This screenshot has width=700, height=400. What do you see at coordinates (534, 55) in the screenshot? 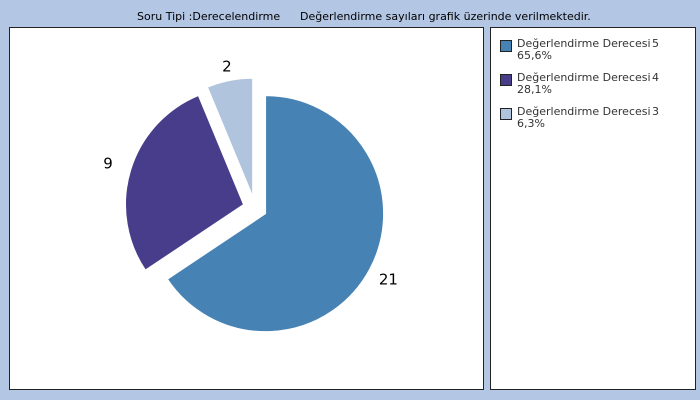
I see `legend-percentage: 65,6%` at bounding box center [534, 55].